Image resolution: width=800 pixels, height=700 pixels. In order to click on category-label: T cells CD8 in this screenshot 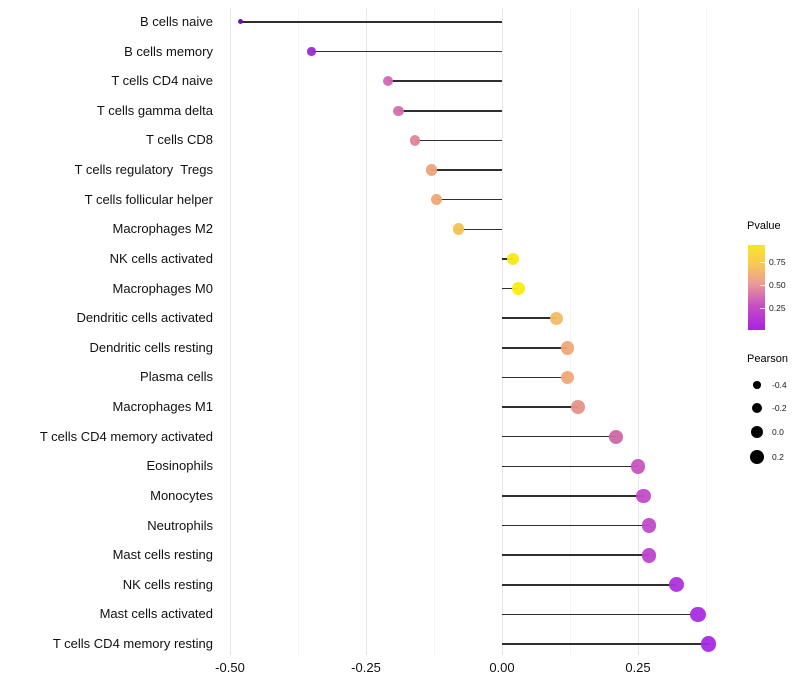, I will do `click(179, 140)`.